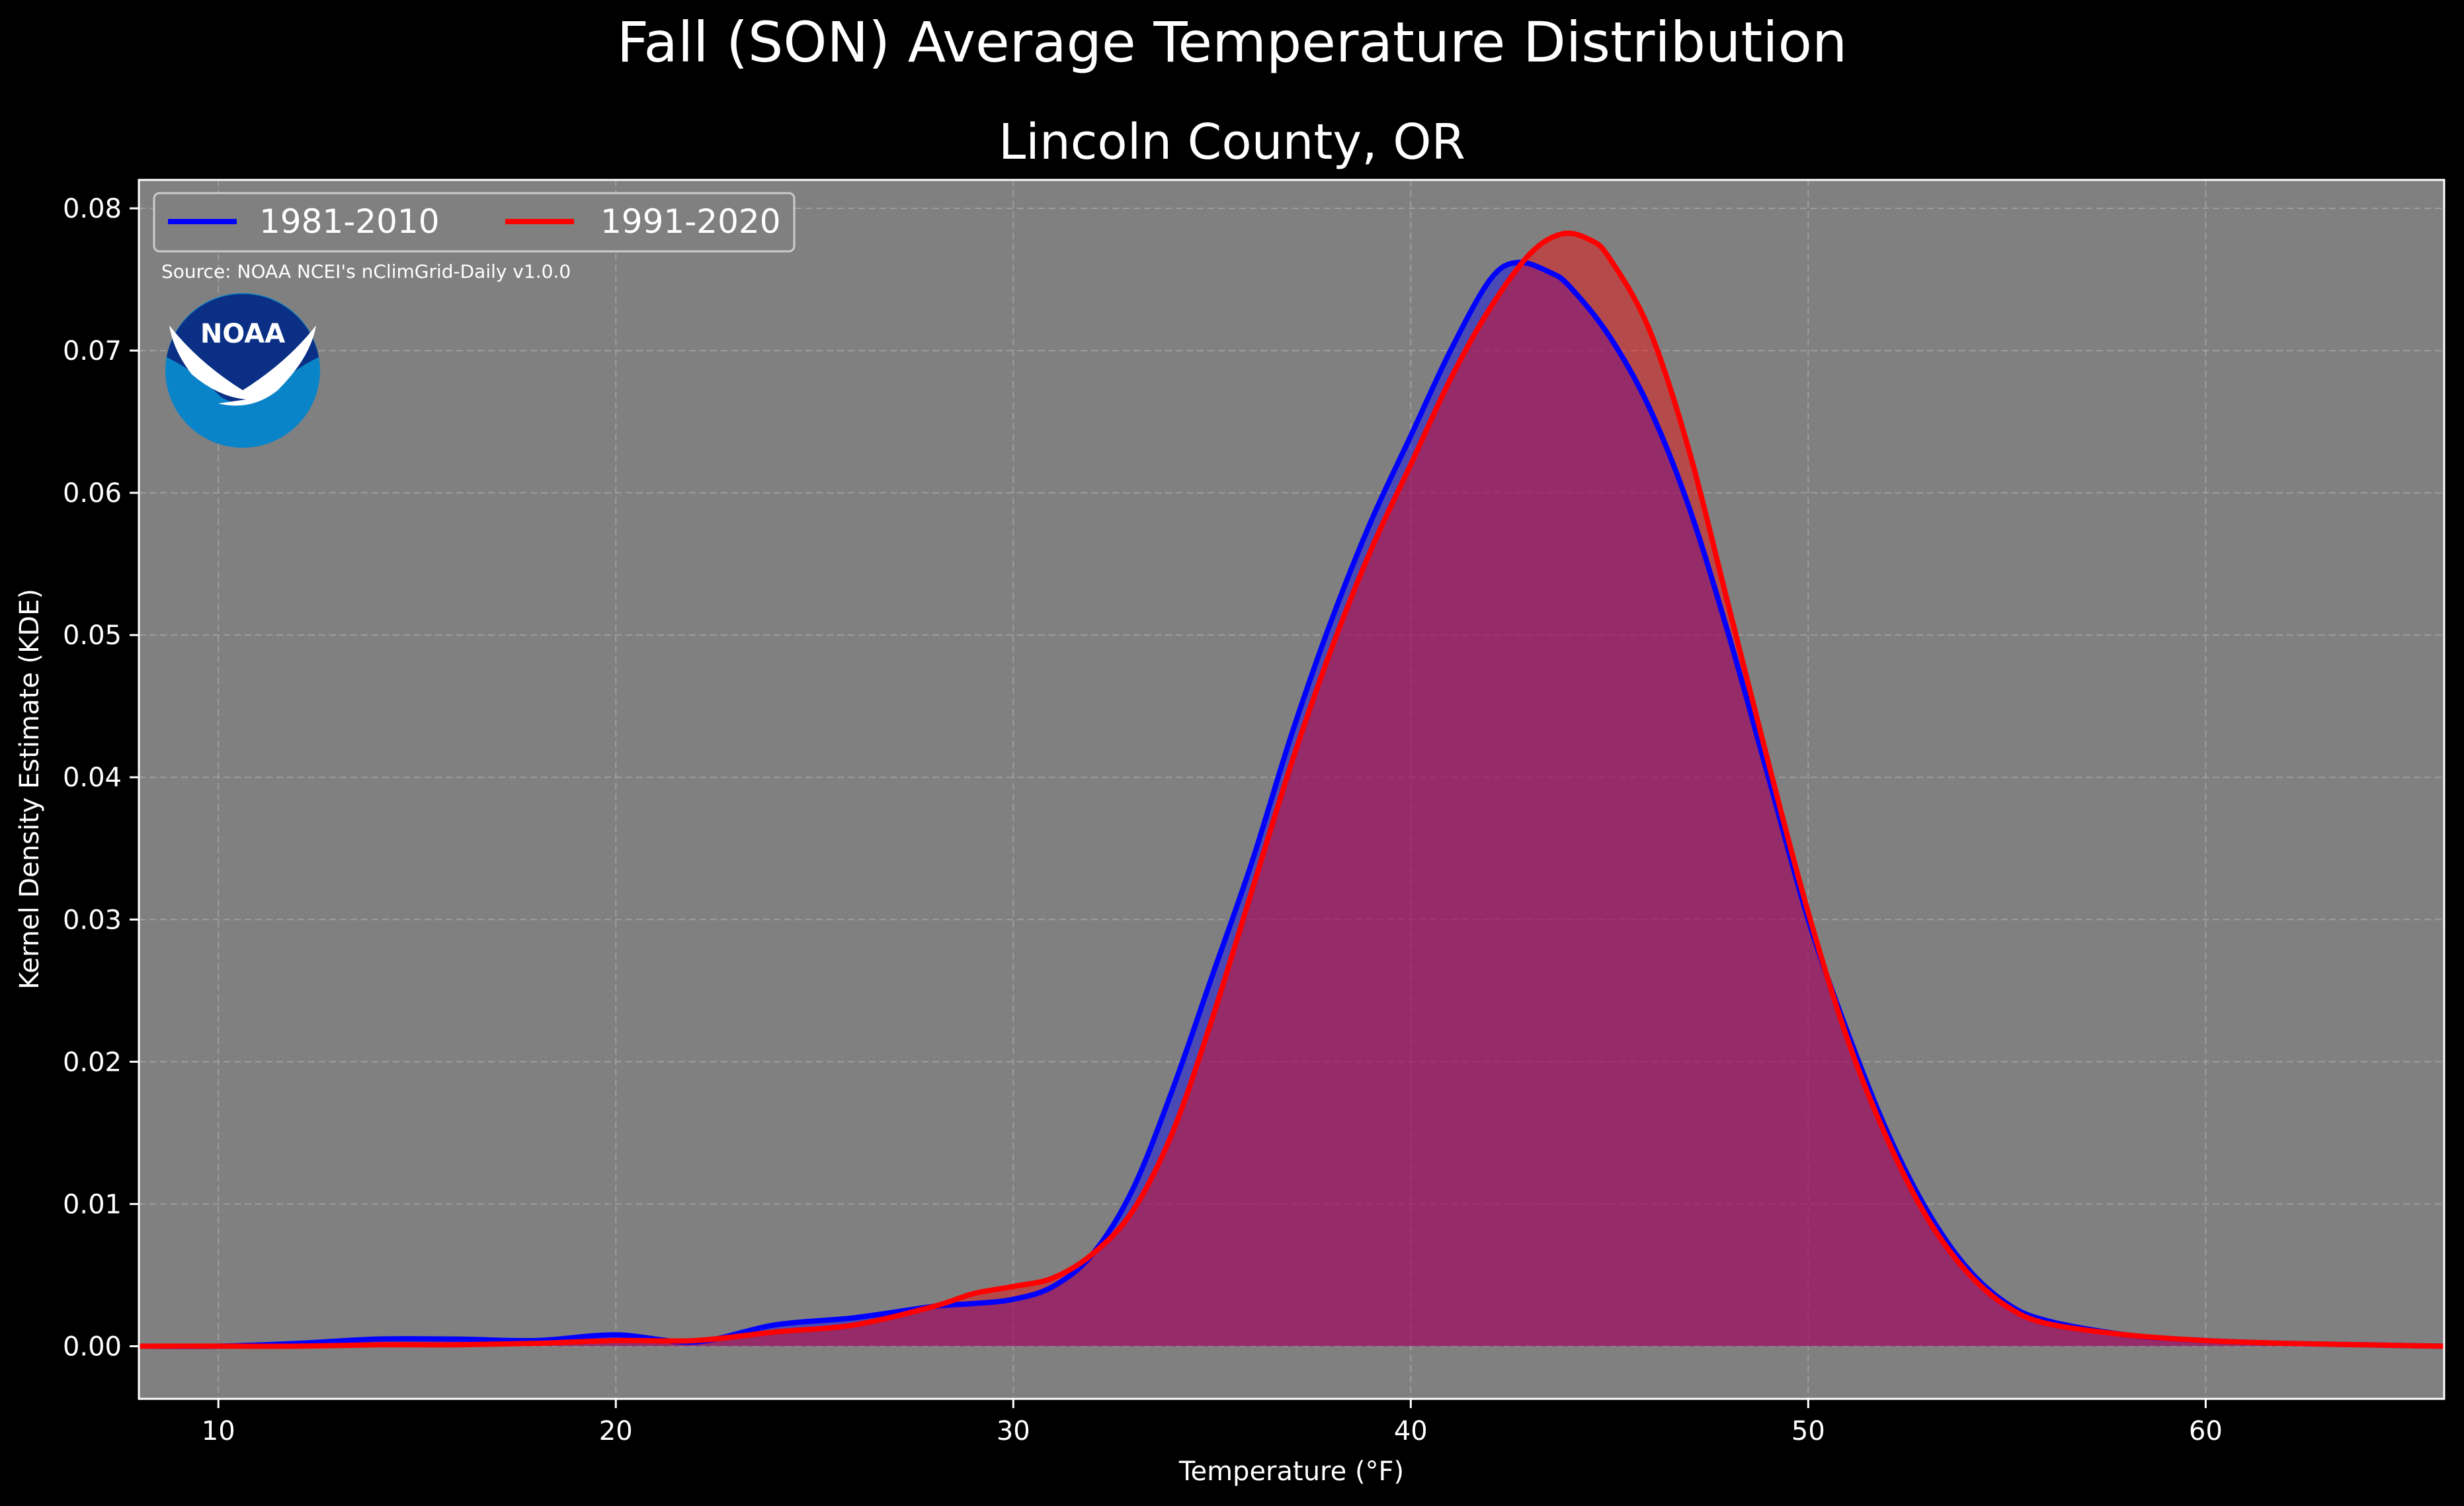 This screenshot has width=2464, height=1506. I want to click on y-tick-label-0.00: 0.00, so click(93, 1346).